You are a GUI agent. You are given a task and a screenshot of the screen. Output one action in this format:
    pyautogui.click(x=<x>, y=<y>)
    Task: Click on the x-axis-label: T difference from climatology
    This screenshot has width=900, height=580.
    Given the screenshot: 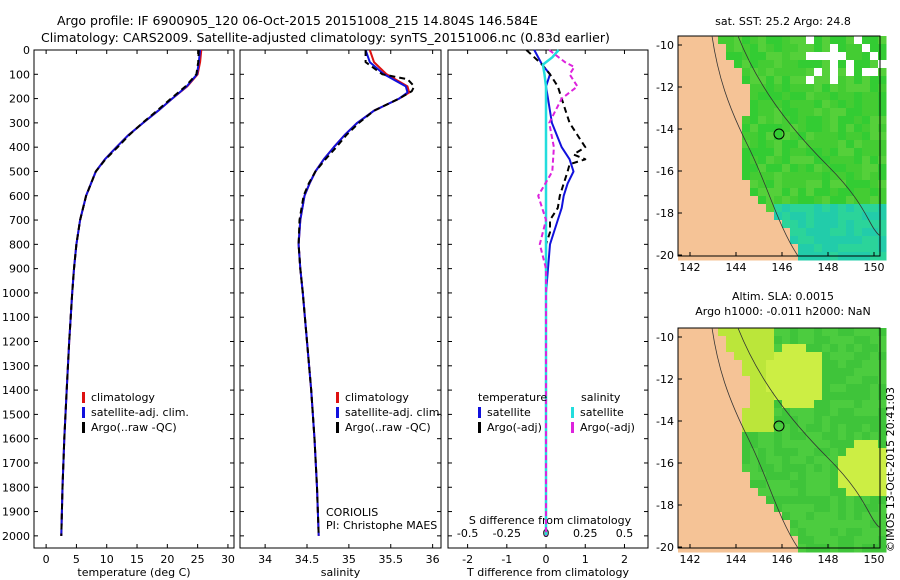 What is the action you would take?
    pyautogui.click(x=547, y=572)
    